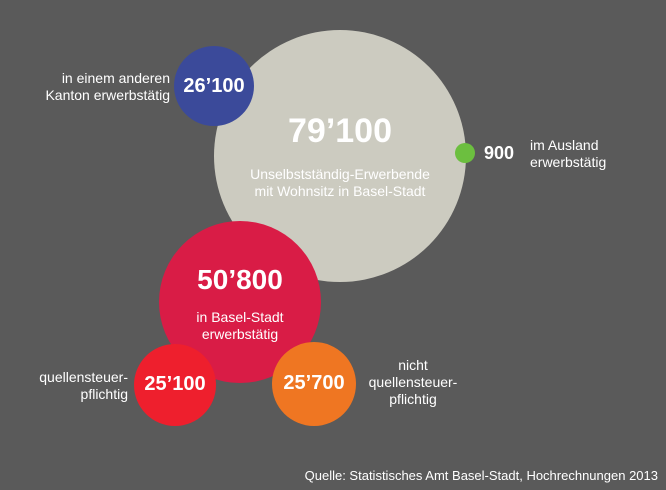 The height and width of the screenshot is (490, 666). I want to click on not-withholding-tax-bubble, so click(314, 384).